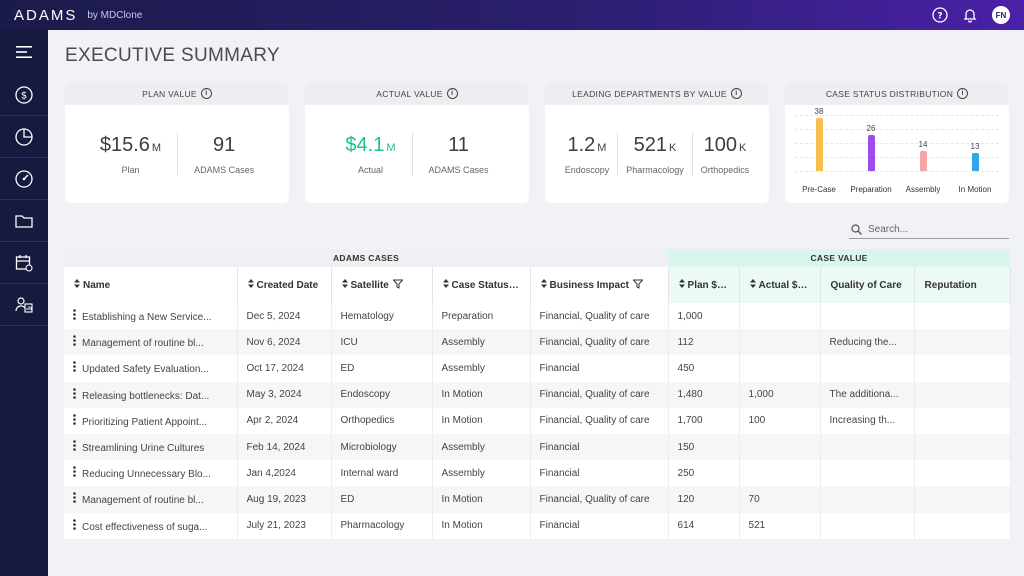  What do you see at coordinates (602, 147) in the screenshot?
I see `department-unit: M` at bounding box center [602, 147].